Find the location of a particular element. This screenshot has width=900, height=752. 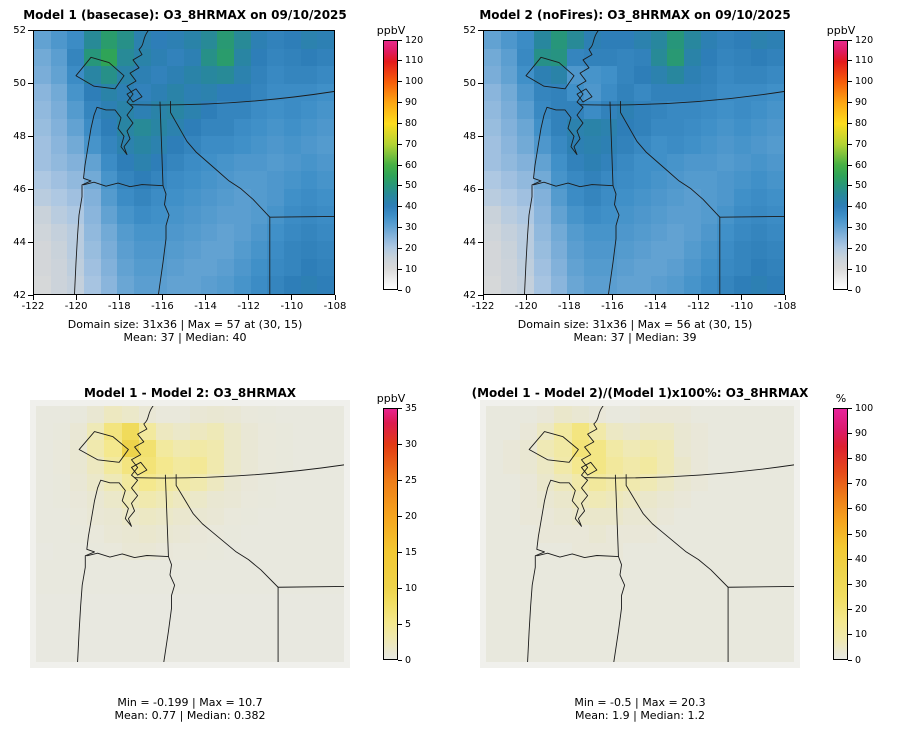

colorbar-tick-label: 110 is located at coordinates (414, 61).